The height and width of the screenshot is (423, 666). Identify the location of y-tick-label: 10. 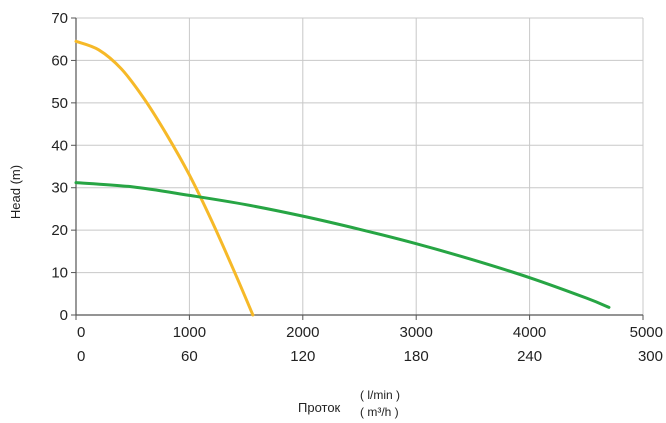
(59, 273).